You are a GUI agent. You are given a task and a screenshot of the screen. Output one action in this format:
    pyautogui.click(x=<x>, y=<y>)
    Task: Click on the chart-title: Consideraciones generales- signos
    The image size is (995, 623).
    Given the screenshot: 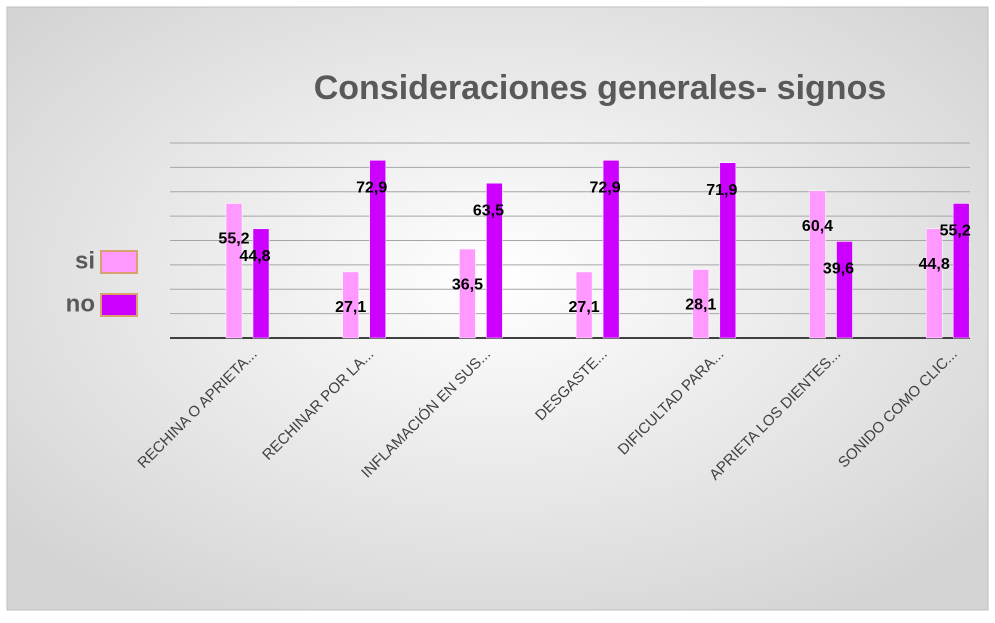 What is the action you would take?
    pyautogui.click(x=600, y=88)
    